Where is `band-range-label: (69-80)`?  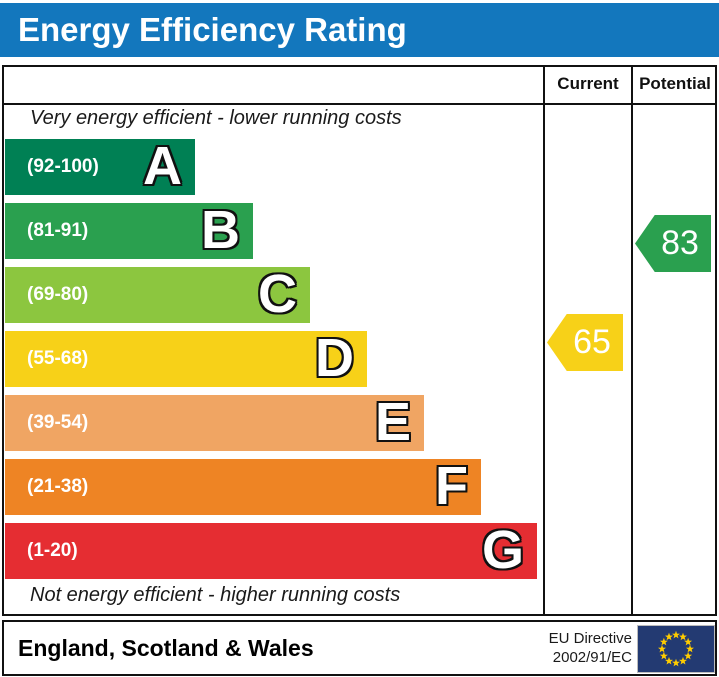
band-range-label: (69-80) is located at coordinates (58, 294).